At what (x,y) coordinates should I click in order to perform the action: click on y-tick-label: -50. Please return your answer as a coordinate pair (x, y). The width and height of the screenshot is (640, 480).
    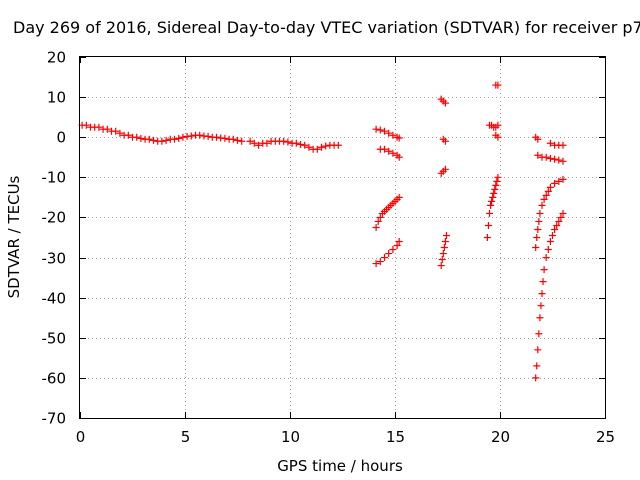
    Looking at the image, I should click on (54, 339).